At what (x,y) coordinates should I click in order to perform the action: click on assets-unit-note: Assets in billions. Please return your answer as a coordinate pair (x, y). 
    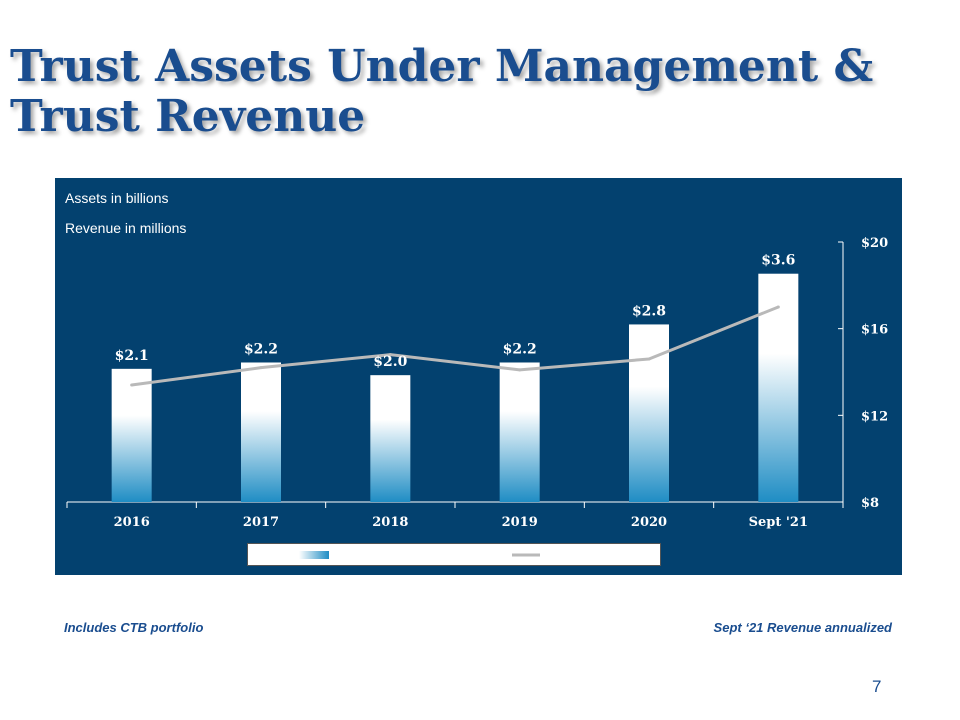
    Looking at the image, I should click on (117, 198).